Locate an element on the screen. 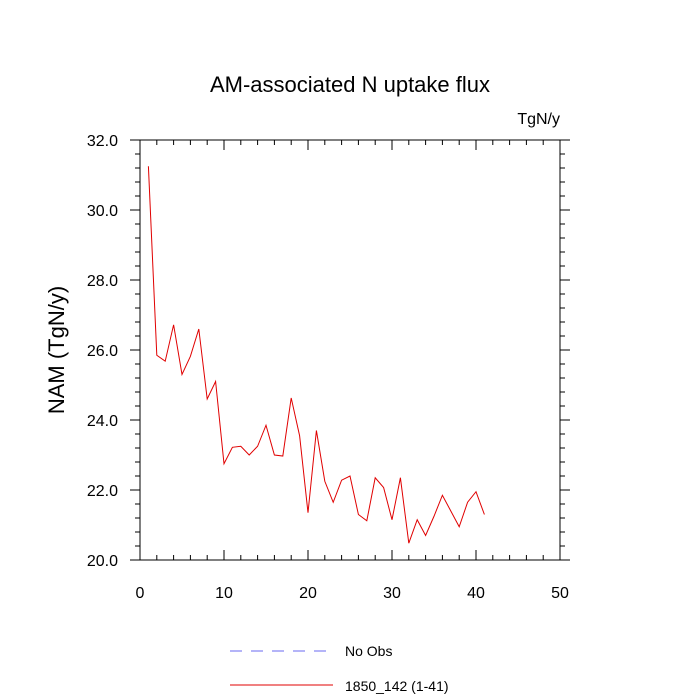 The width and height of the screenshot is (700, 700). y-tick-label: 20.0 is located at coordinates (102, 561).